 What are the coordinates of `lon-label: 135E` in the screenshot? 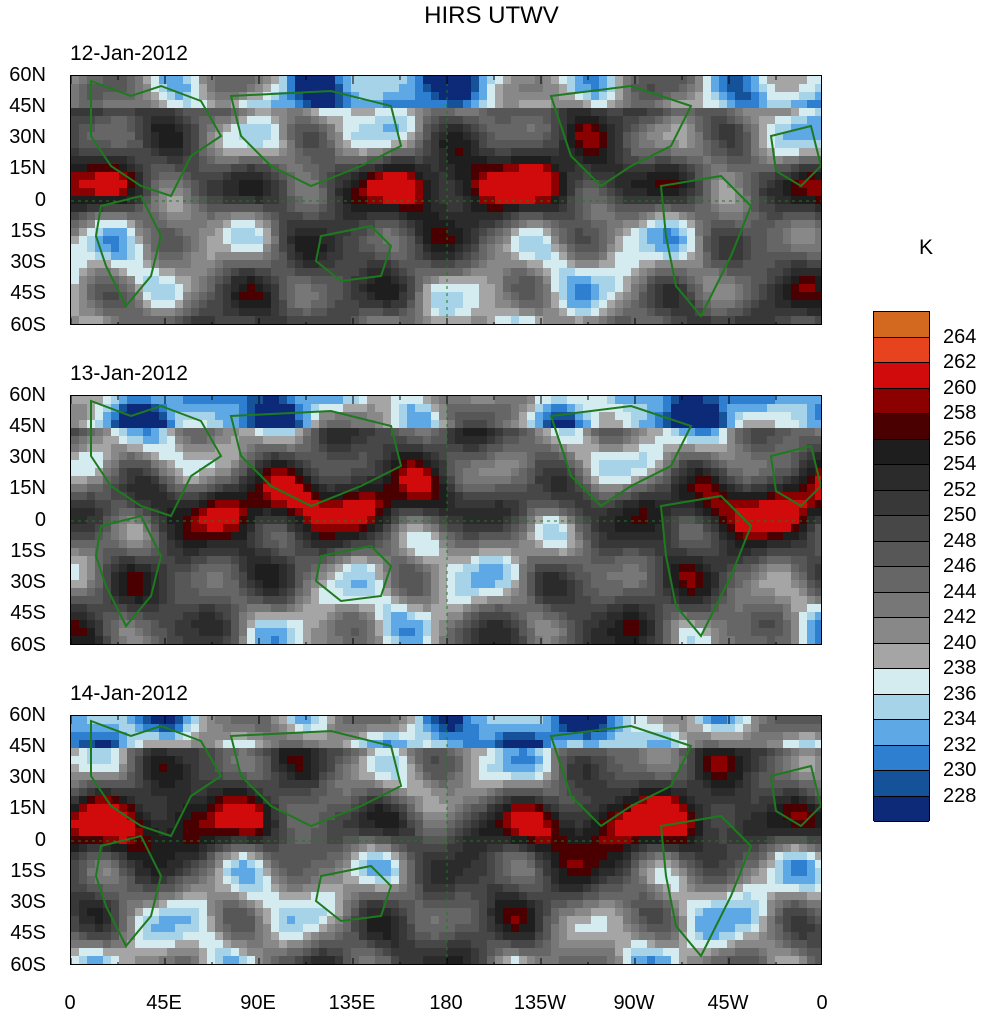 It's located at (352, 1003).